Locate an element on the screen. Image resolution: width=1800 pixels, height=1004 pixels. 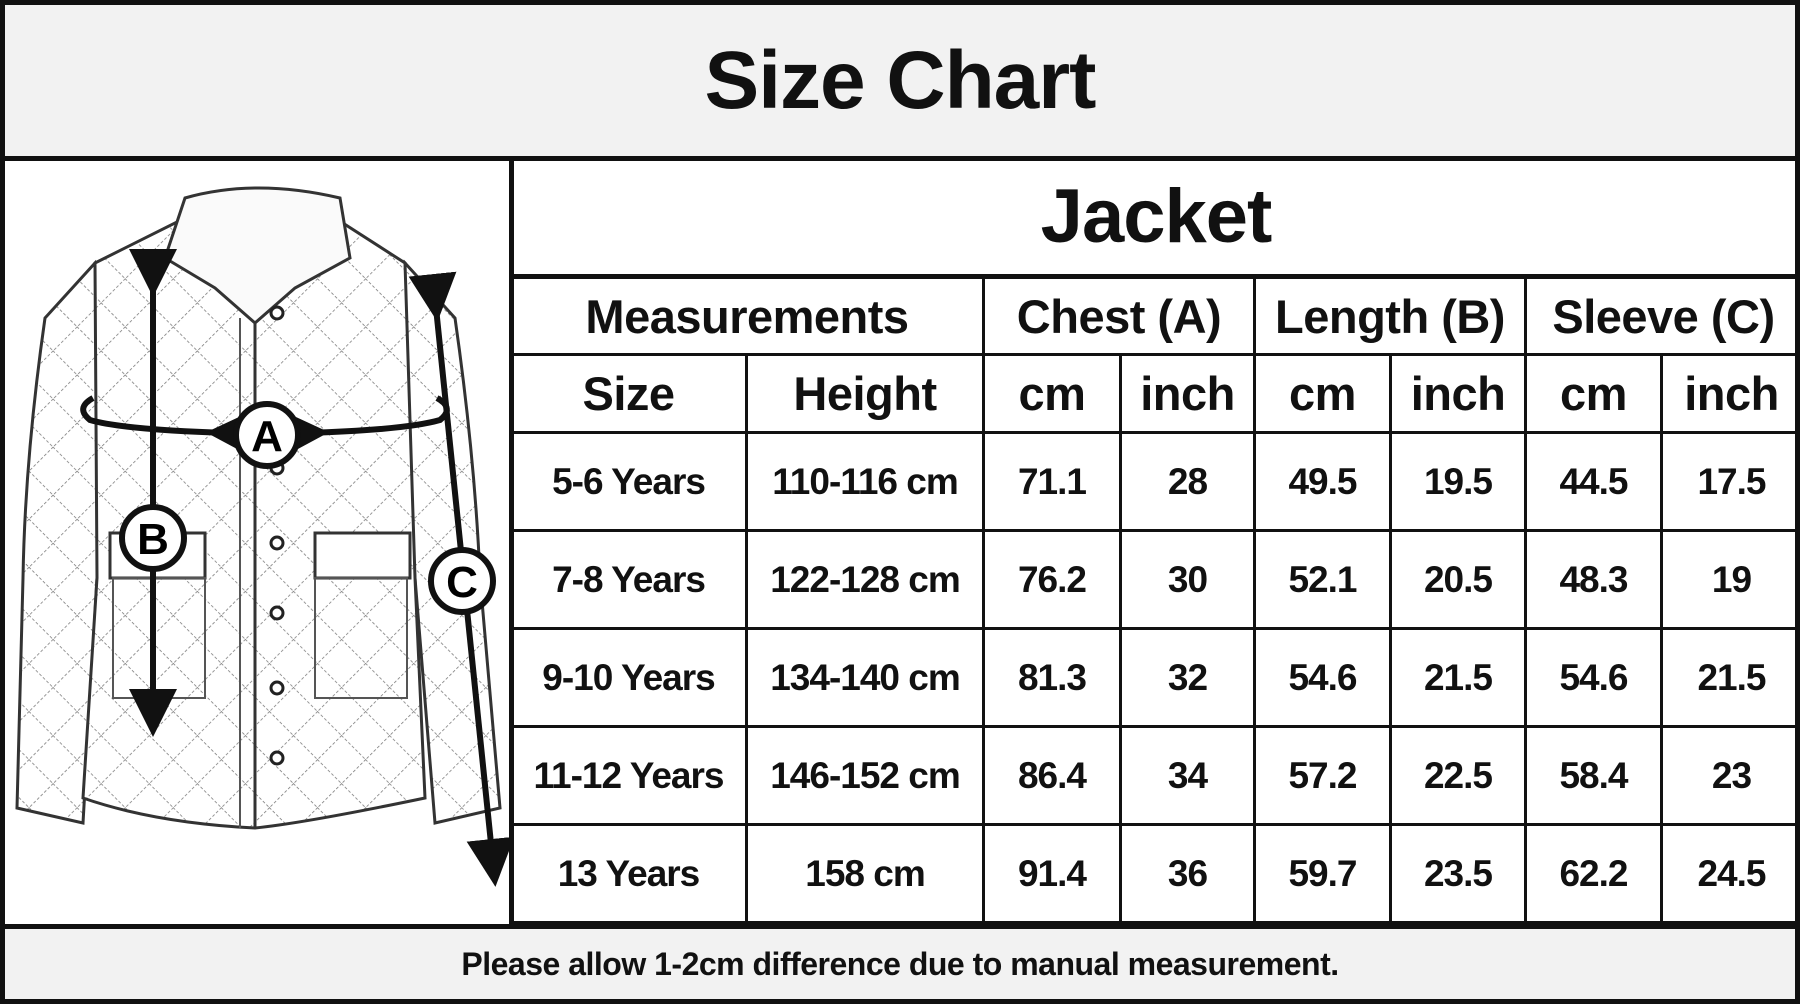
table-cell: 122-128 cm is located at coordinates (866, 581).